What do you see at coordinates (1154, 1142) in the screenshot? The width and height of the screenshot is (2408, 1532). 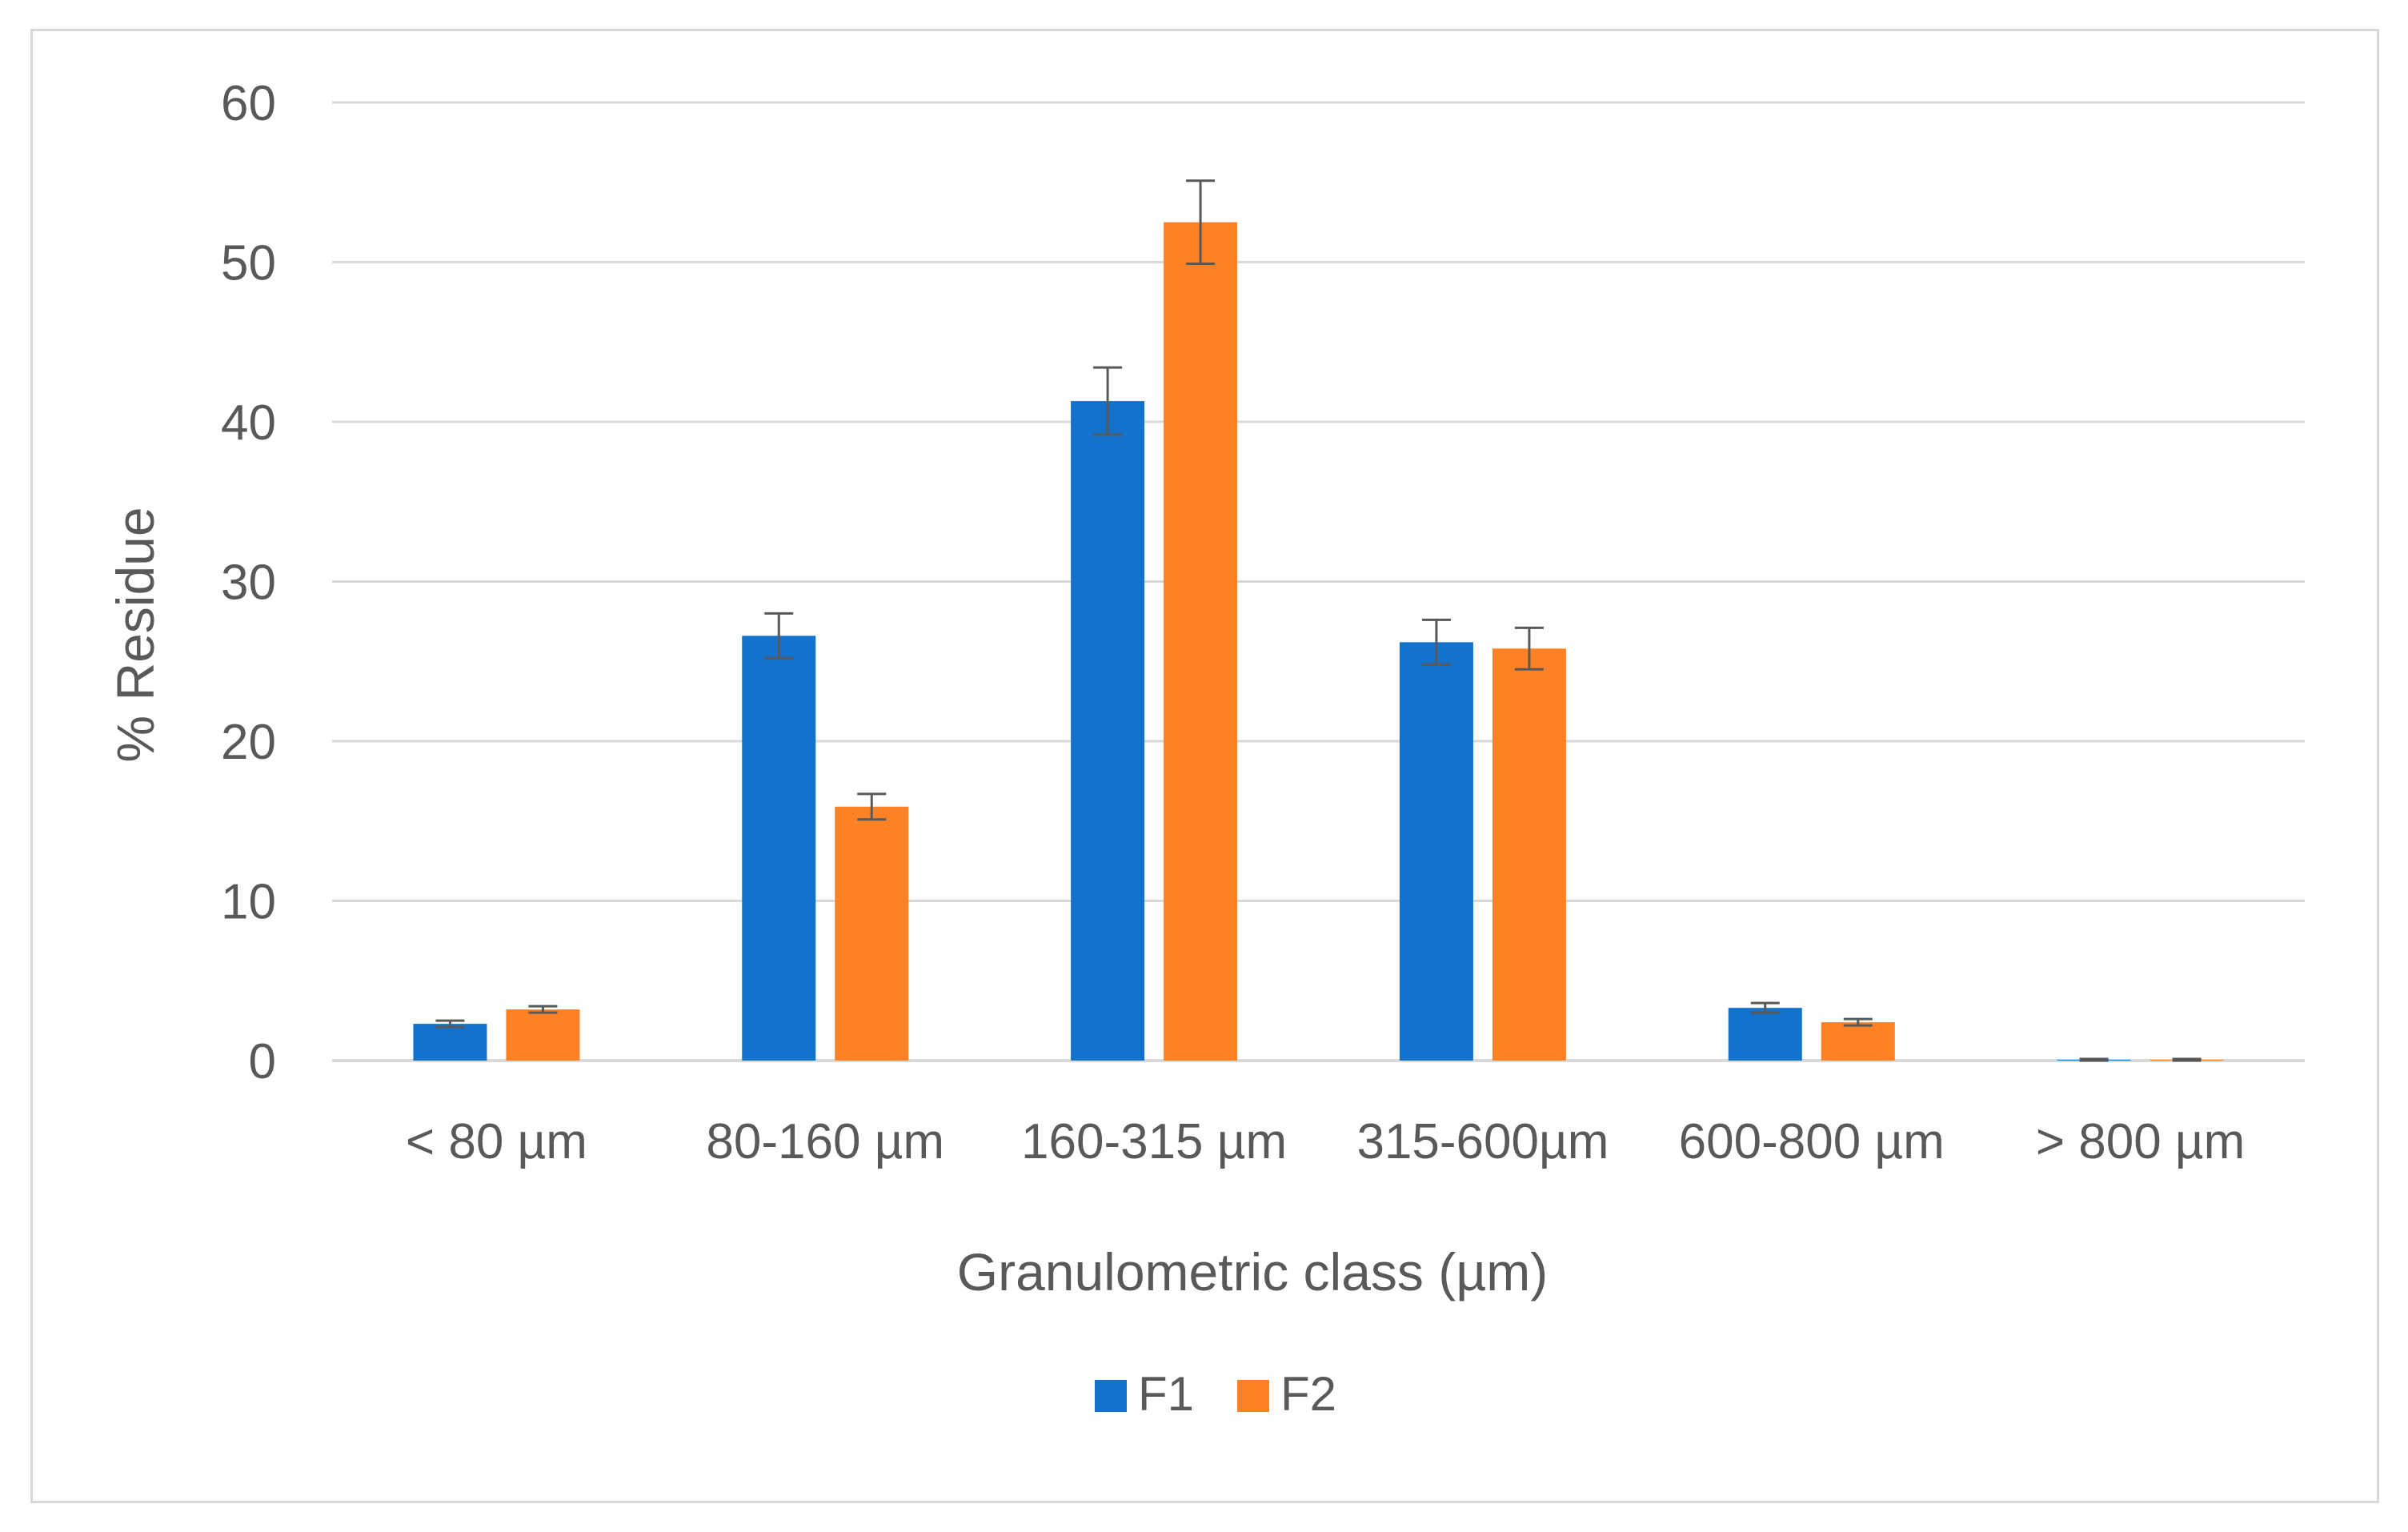 I see `x-tick-label: 160-315 µm` at bounding box center [1154, 1142].